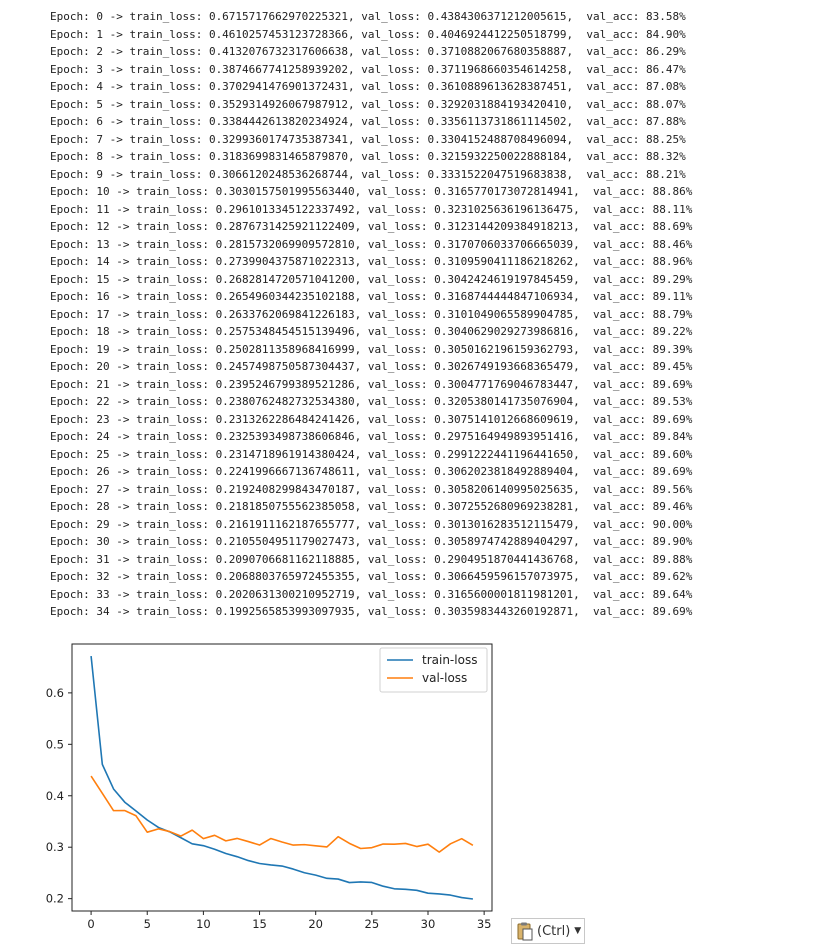 This screenshot has height=946, width=826. Describe the element at coordinates (433, 670) in the screenshot. I see `legend-box` at that location.